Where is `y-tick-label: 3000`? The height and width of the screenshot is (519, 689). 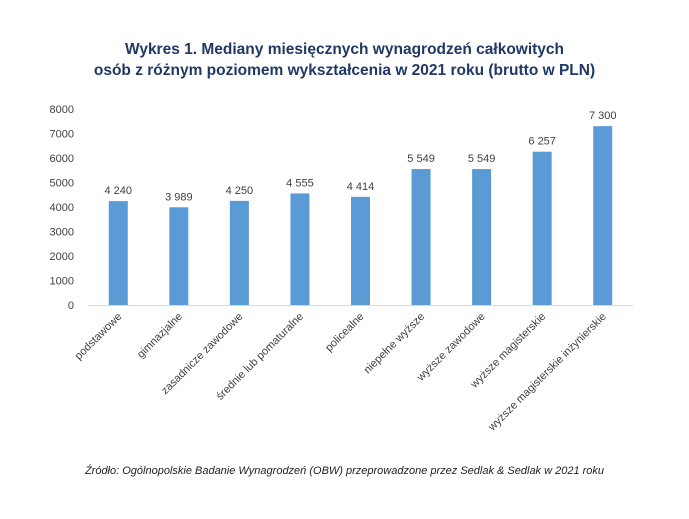
y-tick-label: 3000 is located at coordinates (62, 233).